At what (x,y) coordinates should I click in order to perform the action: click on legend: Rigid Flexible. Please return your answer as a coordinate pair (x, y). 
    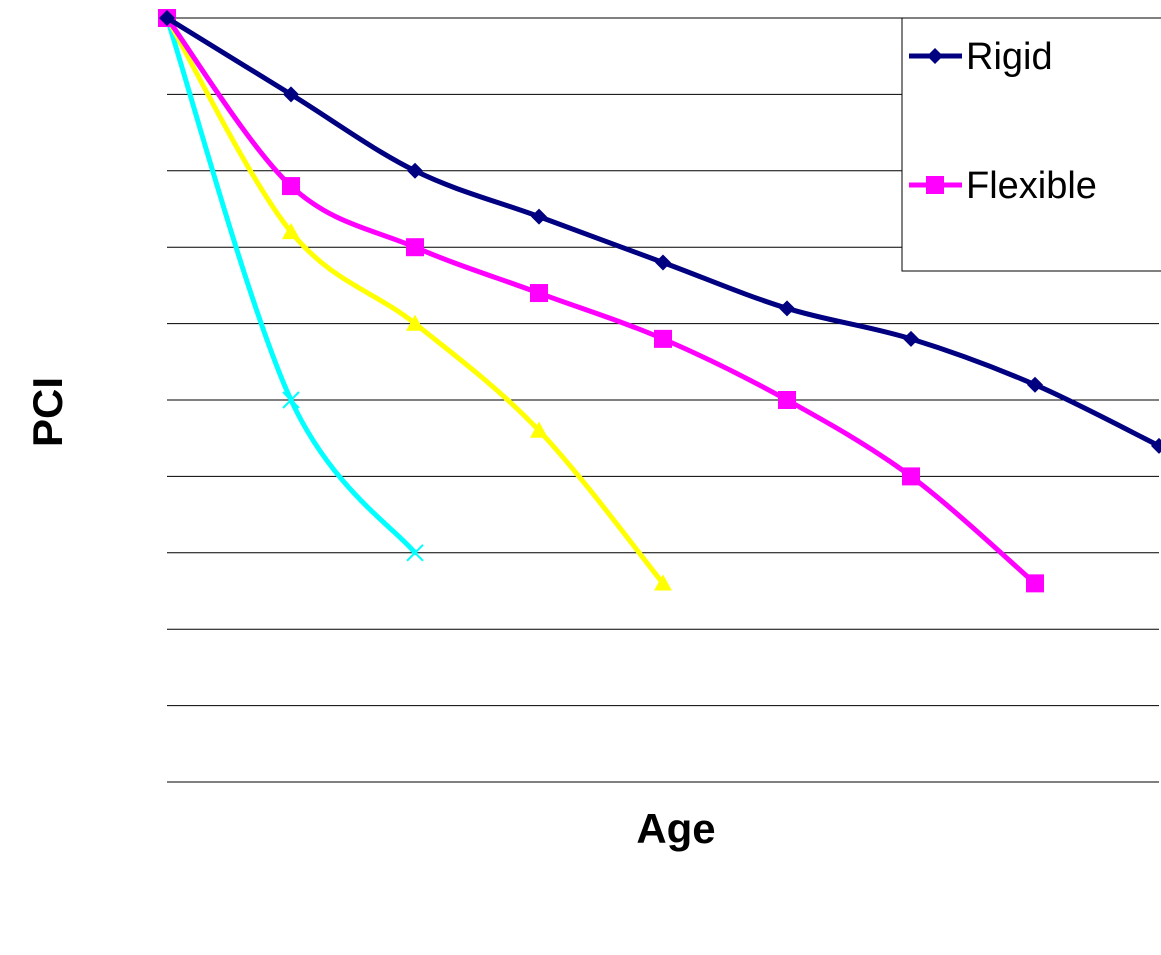
    Looking at the image, I should click on (1031, 144).